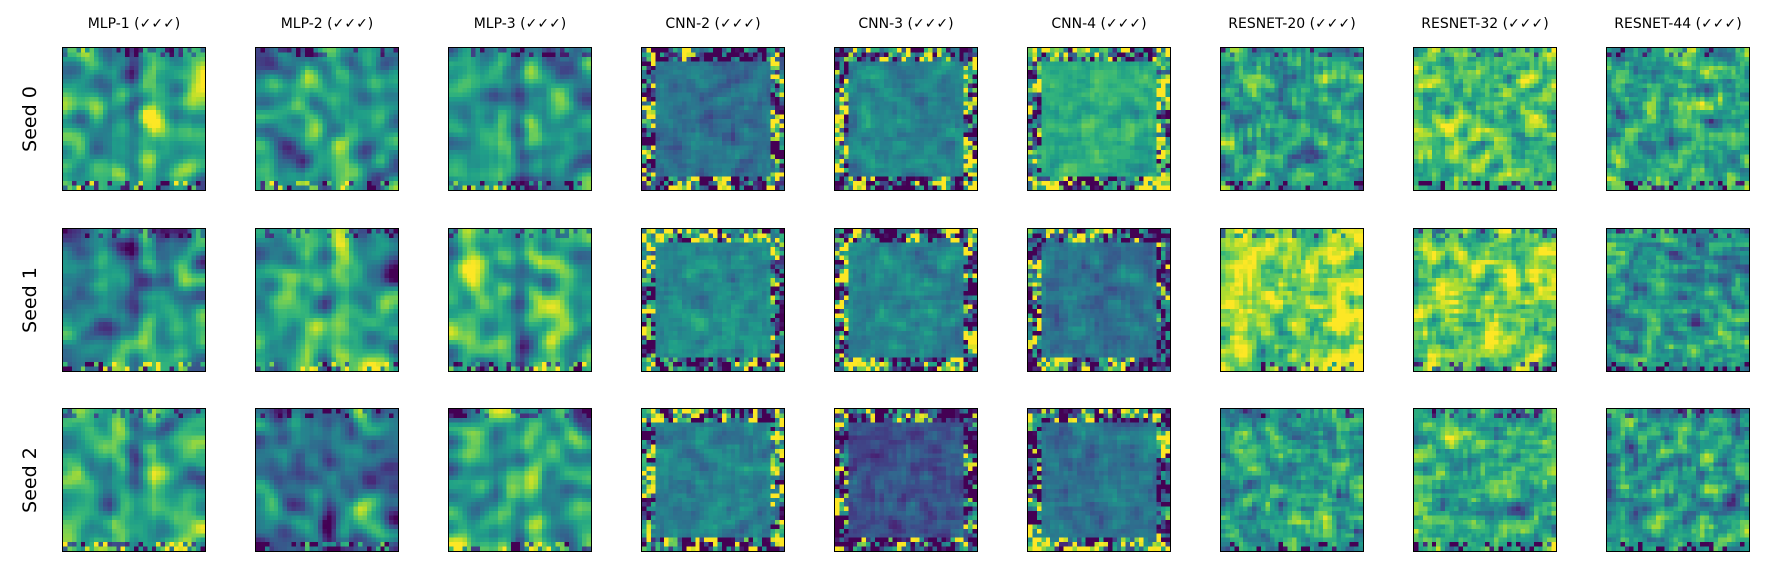 Image resolution: width=1775 pixels, height=584 pixels. Describe the element at coordinates (906, 24) in the screenshot. I see `column-title: CNN-3 (✓✓✓)` at that location.